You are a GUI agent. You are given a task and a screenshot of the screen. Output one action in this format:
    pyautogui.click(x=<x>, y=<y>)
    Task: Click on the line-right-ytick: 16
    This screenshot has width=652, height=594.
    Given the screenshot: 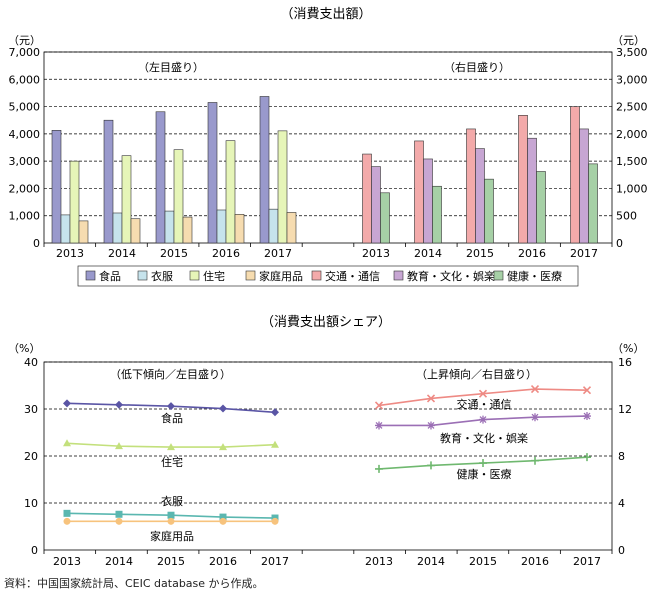 What is the action you would take?
    pyautogui.click(x=625, y=362)
    